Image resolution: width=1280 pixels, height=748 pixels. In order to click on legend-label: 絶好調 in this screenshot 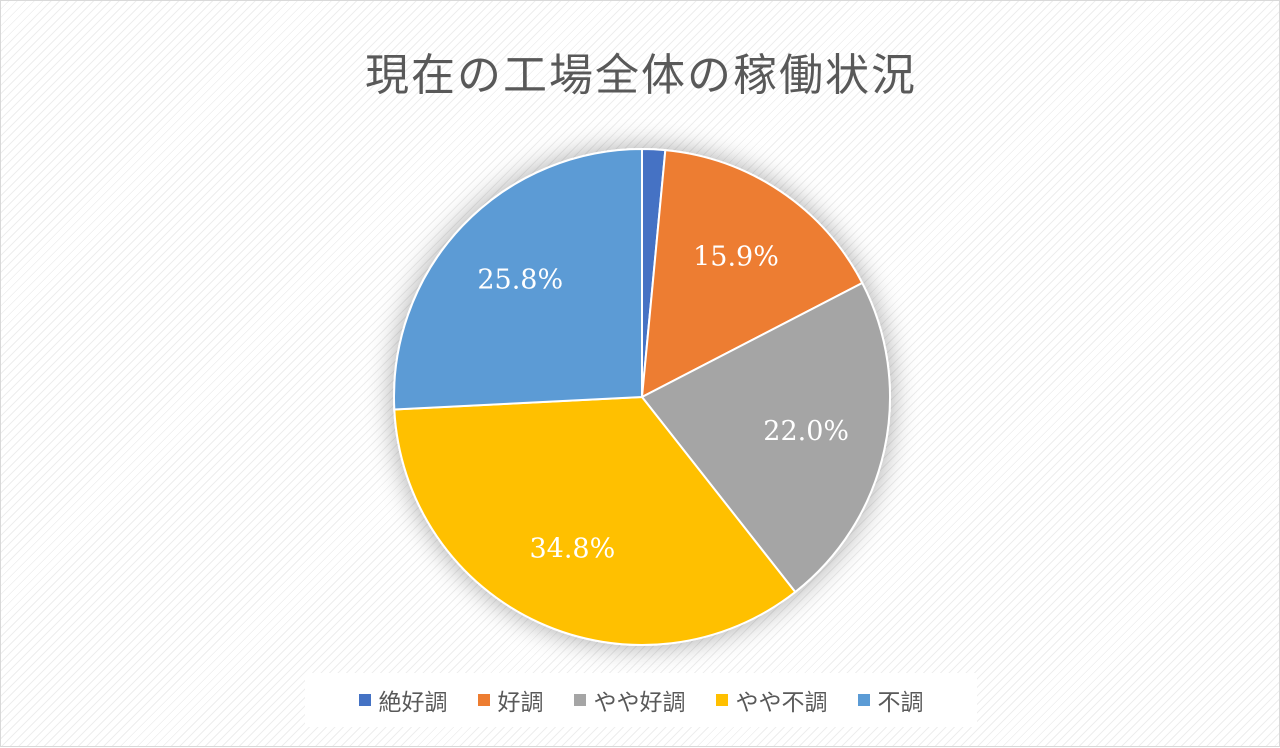, I will do `click(413, 703)`.